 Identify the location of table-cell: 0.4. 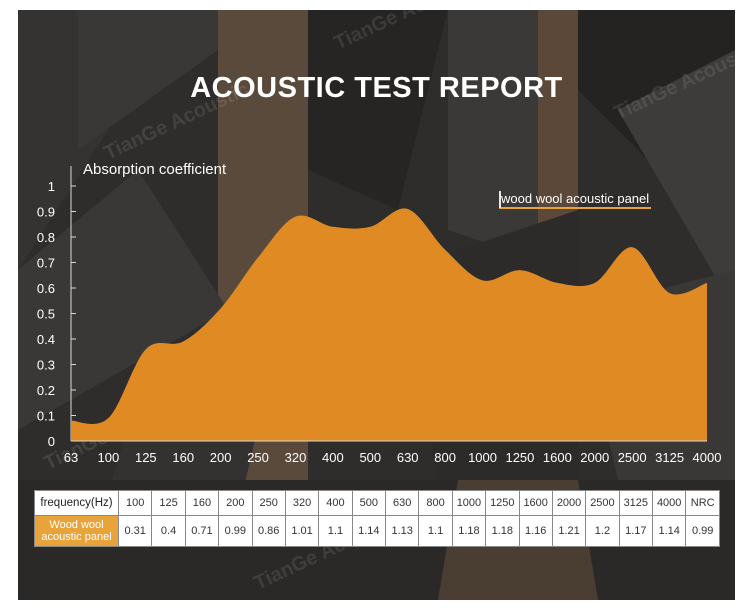
(168, 531).